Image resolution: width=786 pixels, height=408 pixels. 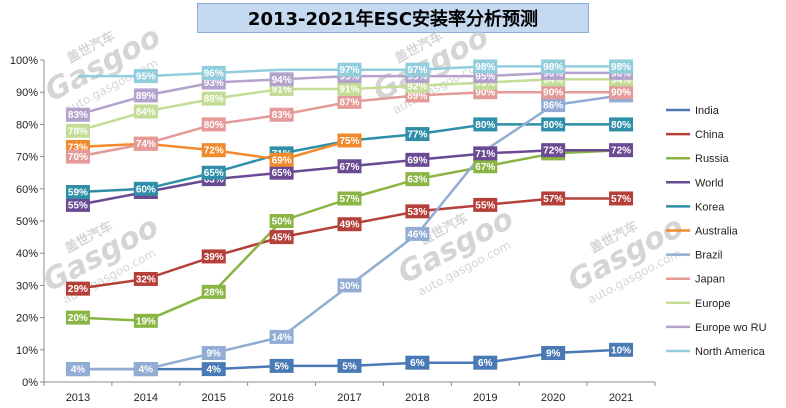 I want to click on data-label: 57%, so click(x=621, y=198).